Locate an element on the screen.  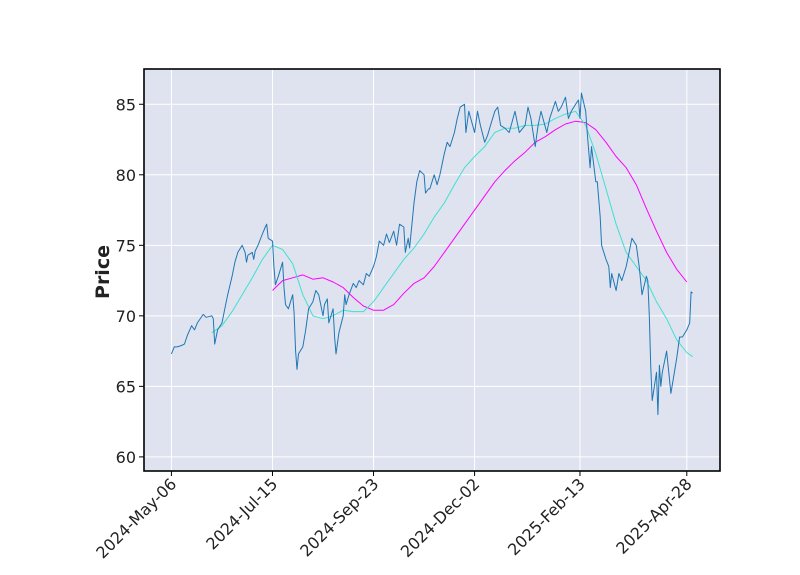
x-tick-label: 2025-Feb-13 is located at coordinates (546, 516).